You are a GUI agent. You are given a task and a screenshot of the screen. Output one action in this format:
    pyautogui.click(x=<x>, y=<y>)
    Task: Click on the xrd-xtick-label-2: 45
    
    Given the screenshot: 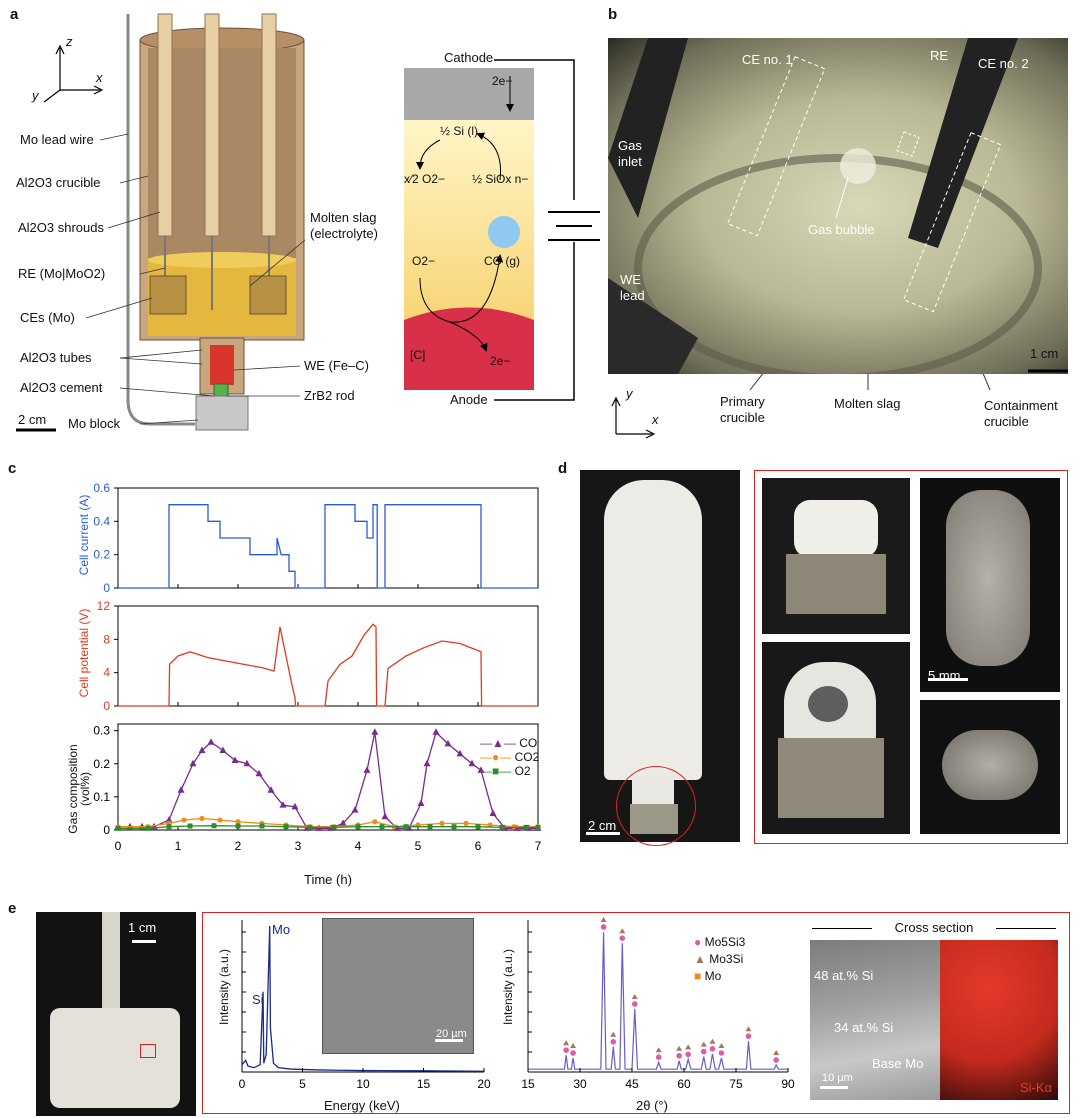 What is the action you would take?
    pyautogui.click(x=632, y=1084)
    